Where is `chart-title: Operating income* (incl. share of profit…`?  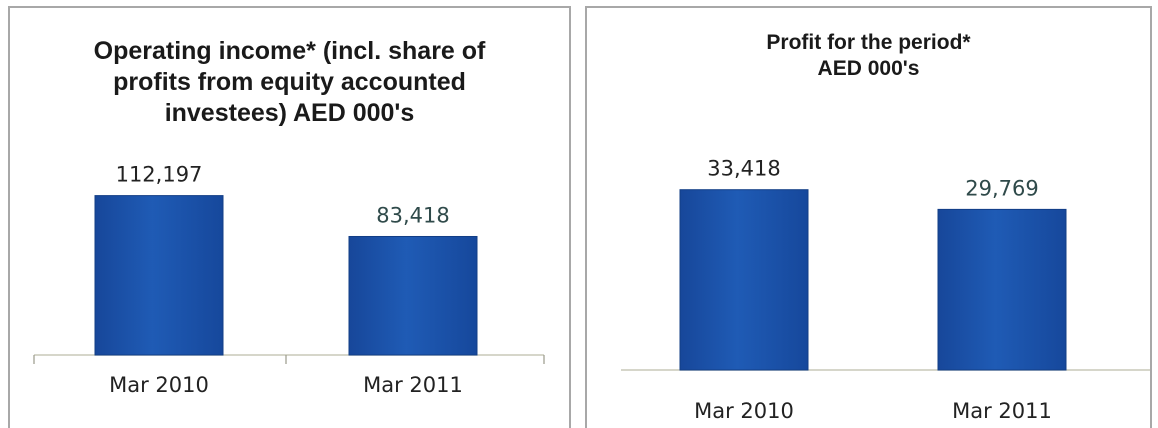
chart-title: Operating income* (incl. share of profit… is located at coordinates (289, 82).